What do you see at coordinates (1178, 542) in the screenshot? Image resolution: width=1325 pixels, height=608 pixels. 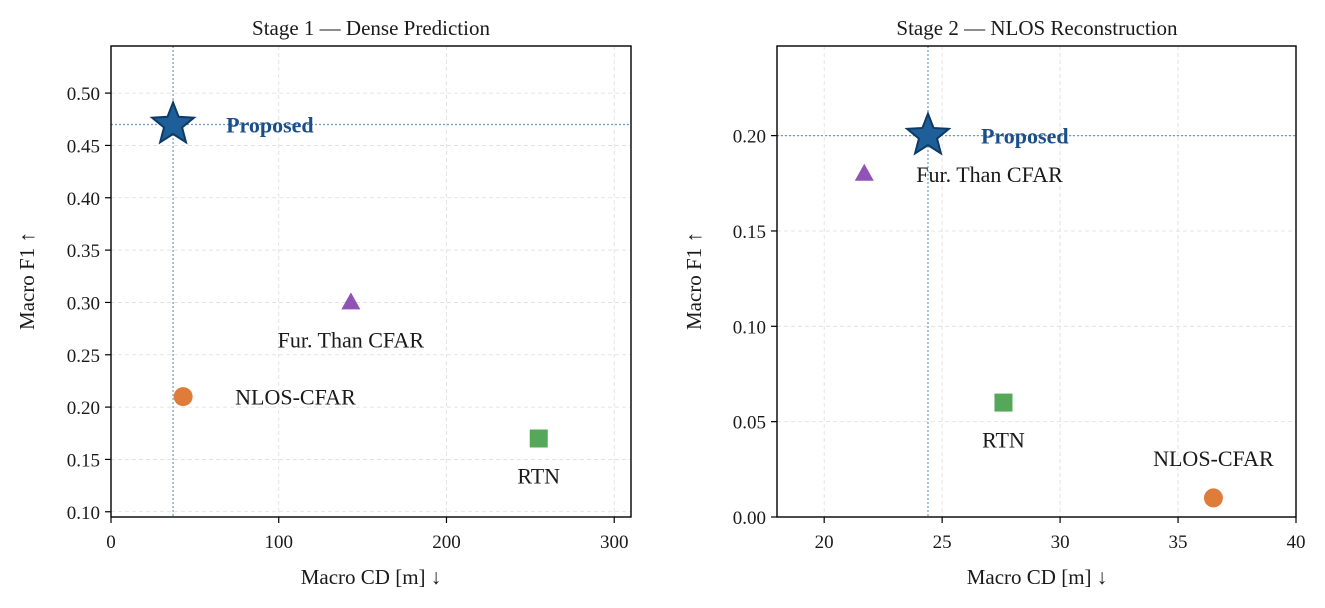 I see `stage2-x-tick-label: 35` at bounding box center [1178, 542].